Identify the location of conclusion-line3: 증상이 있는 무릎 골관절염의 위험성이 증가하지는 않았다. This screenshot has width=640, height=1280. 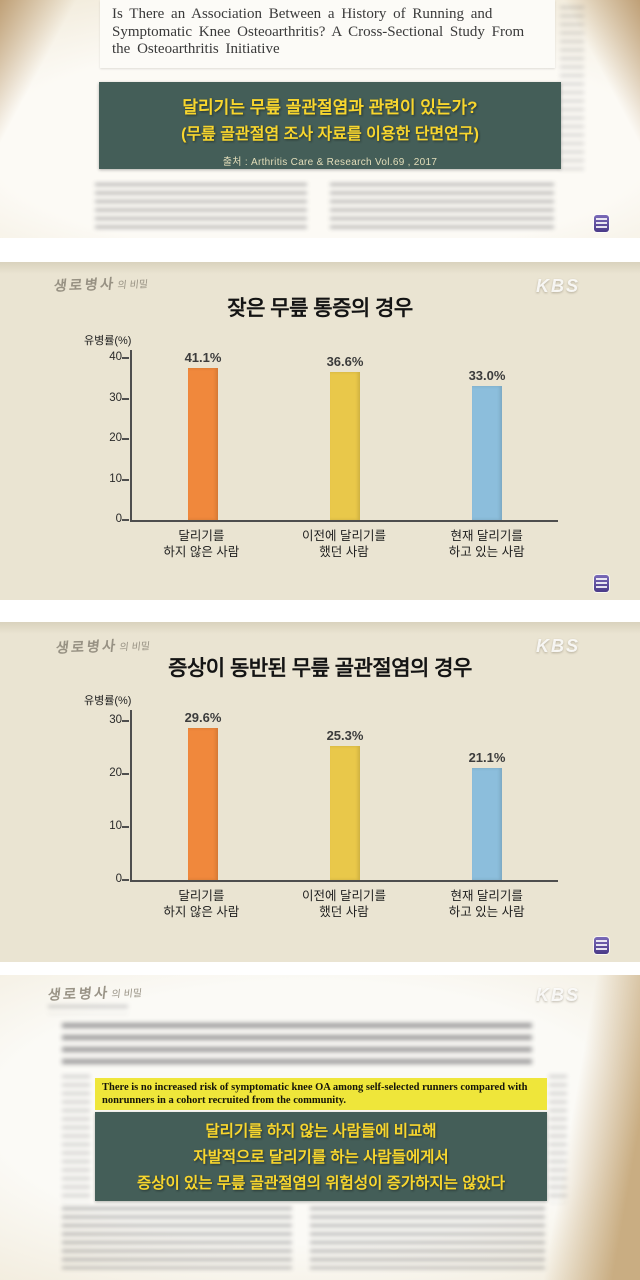
(321, 1183).